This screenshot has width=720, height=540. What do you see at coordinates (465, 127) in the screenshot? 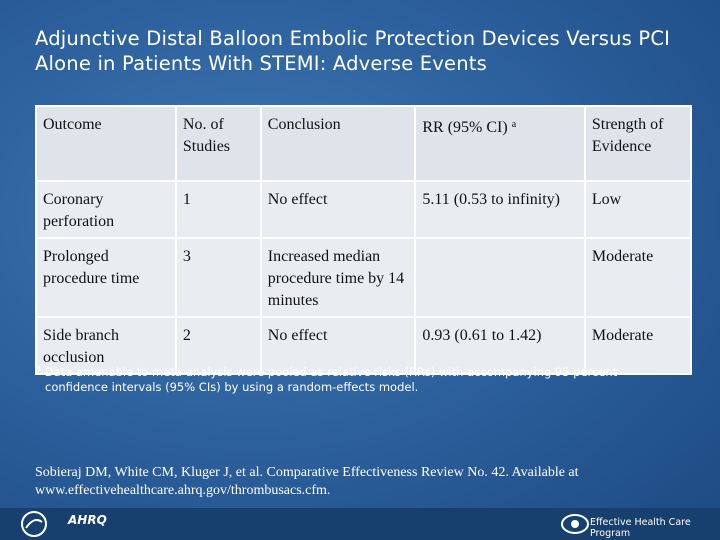
I see `header-text: RR (95% CI)` at bounding box center [465, 127].